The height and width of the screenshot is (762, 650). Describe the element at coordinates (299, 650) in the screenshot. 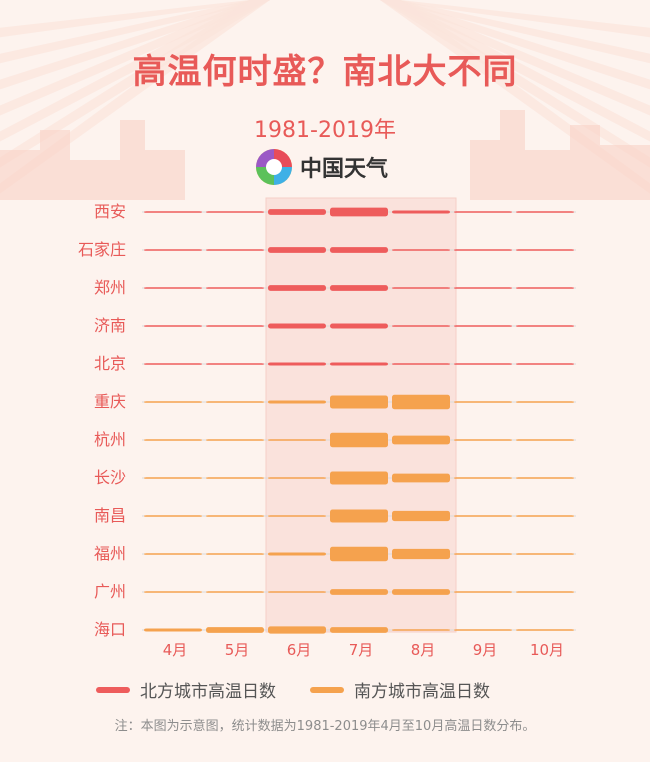

I see `month-label-6月: 6月` at that location.